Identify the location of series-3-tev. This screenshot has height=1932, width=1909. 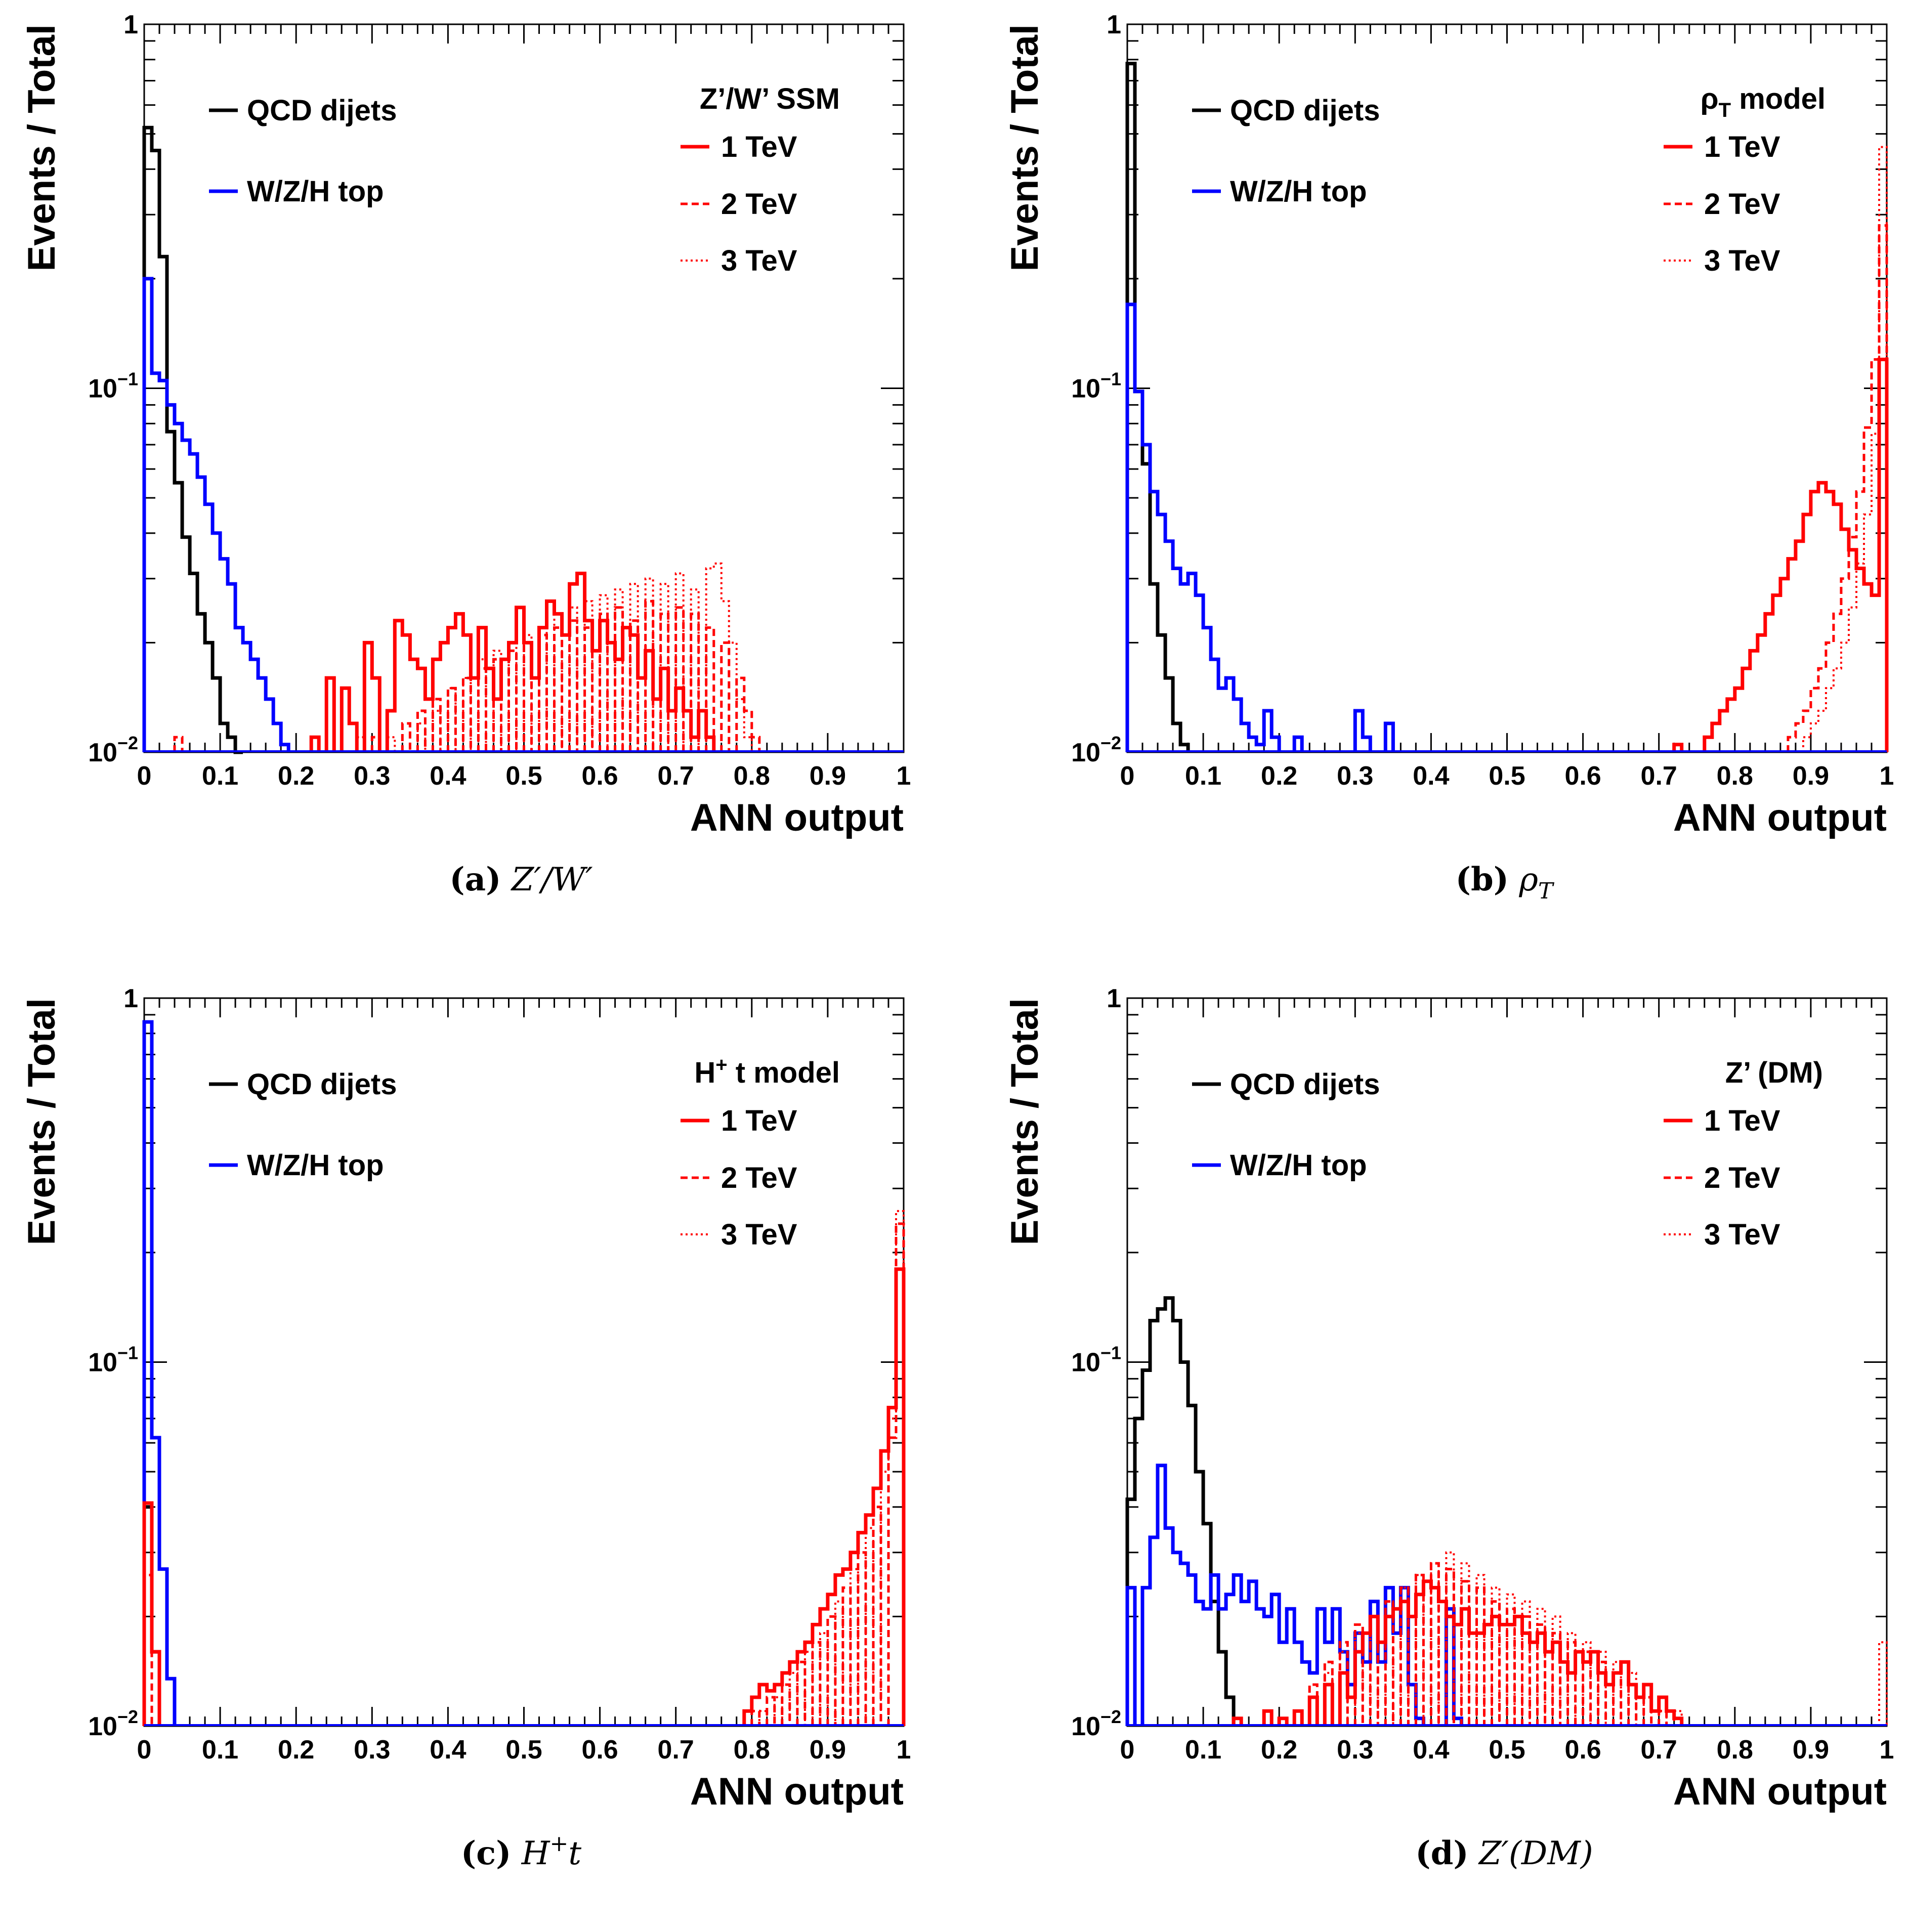
(831, 1468).